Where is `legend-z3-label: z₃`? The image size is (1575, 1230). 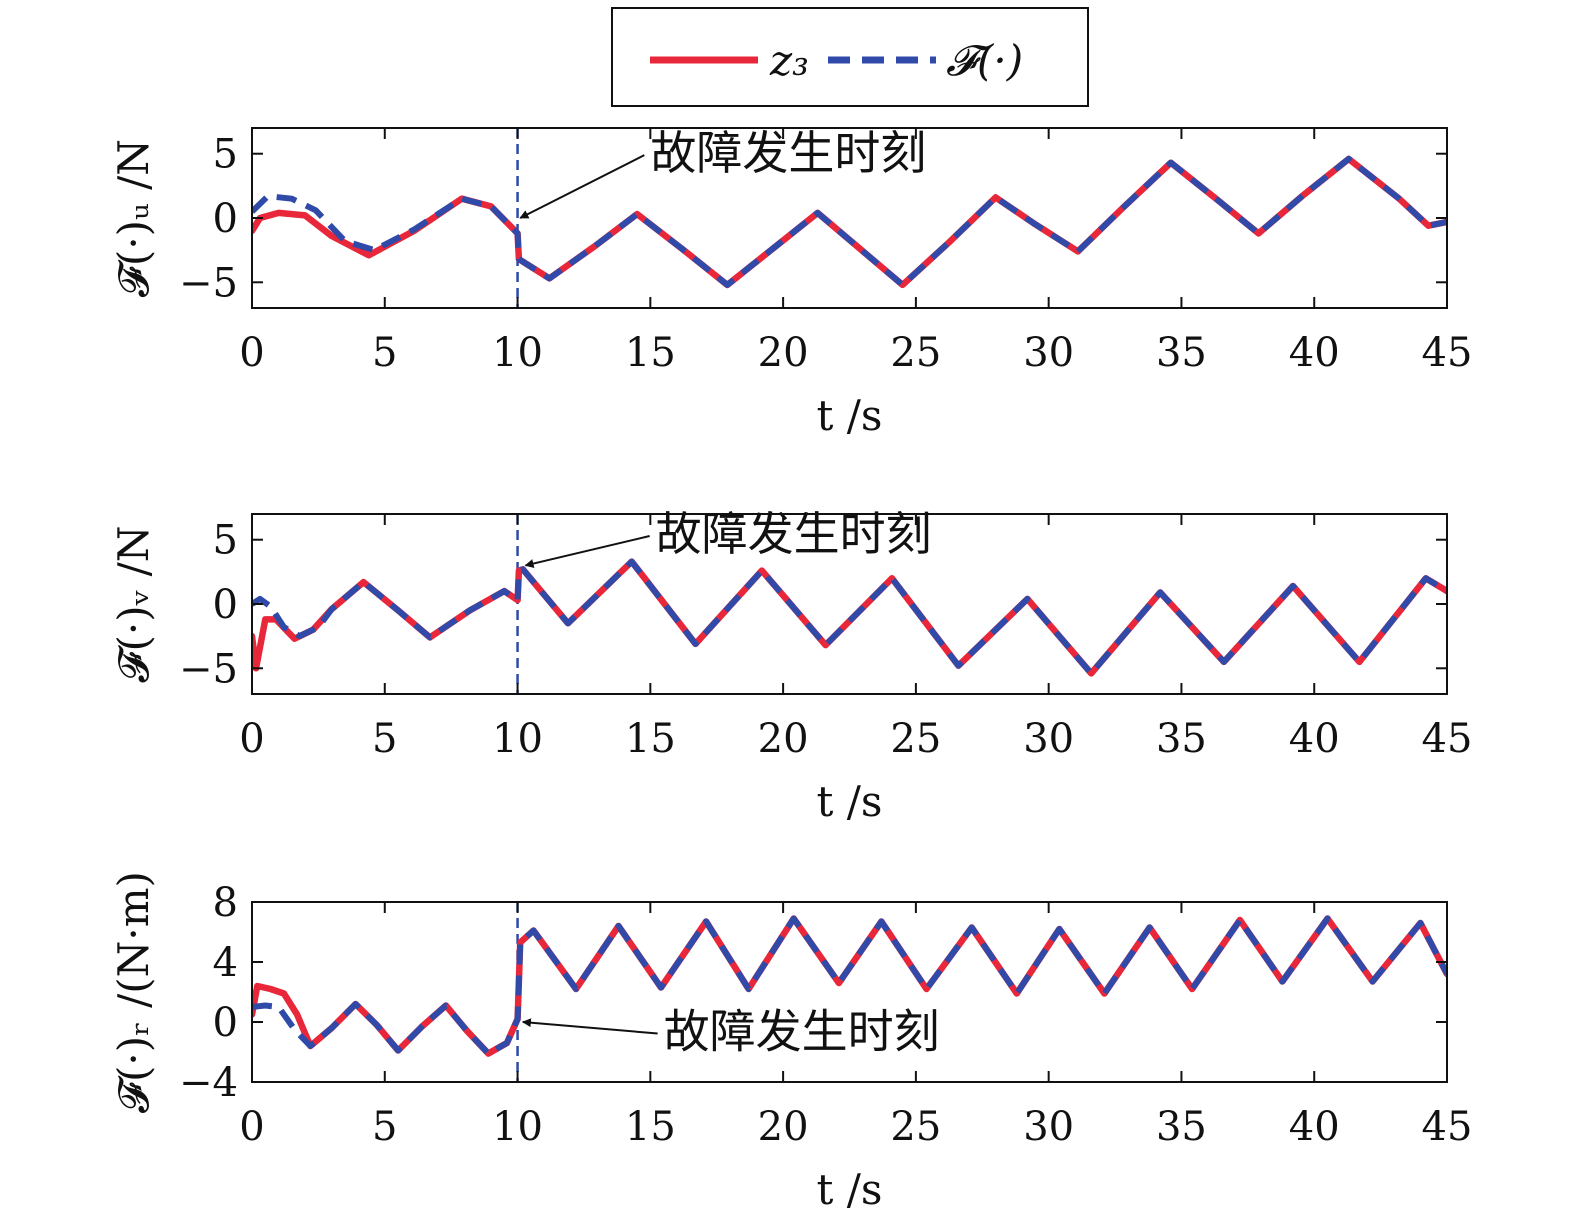
legend-z3-label: z₃ is located at coordinates (789, 60).